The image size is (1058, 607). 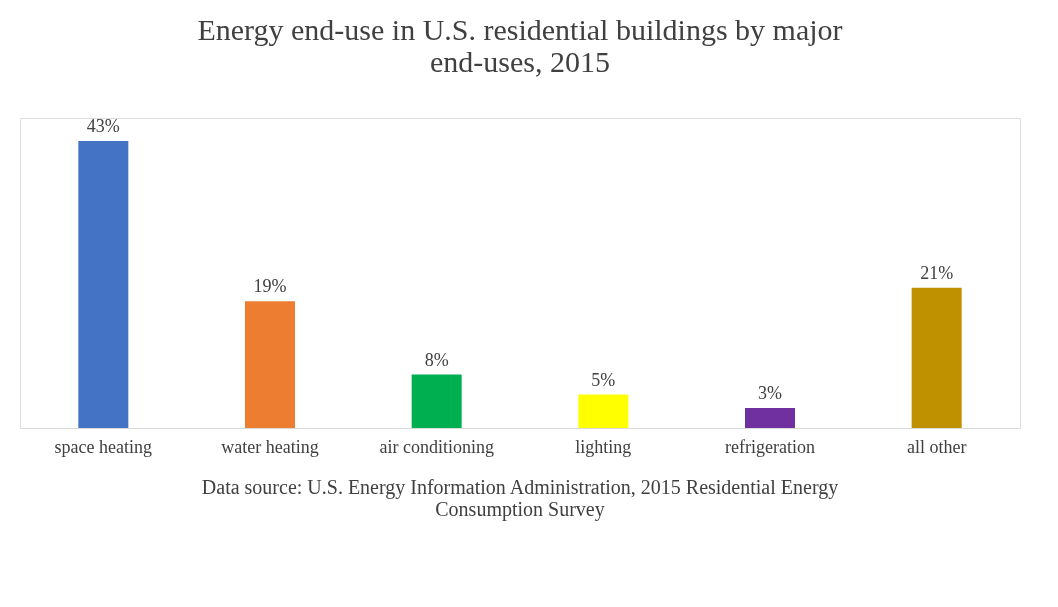 I want to click on source-note: Data source: U.S. Energy Information Administration, 2015 Residential Energy Consumption Survey, so click(x=520, y=498).